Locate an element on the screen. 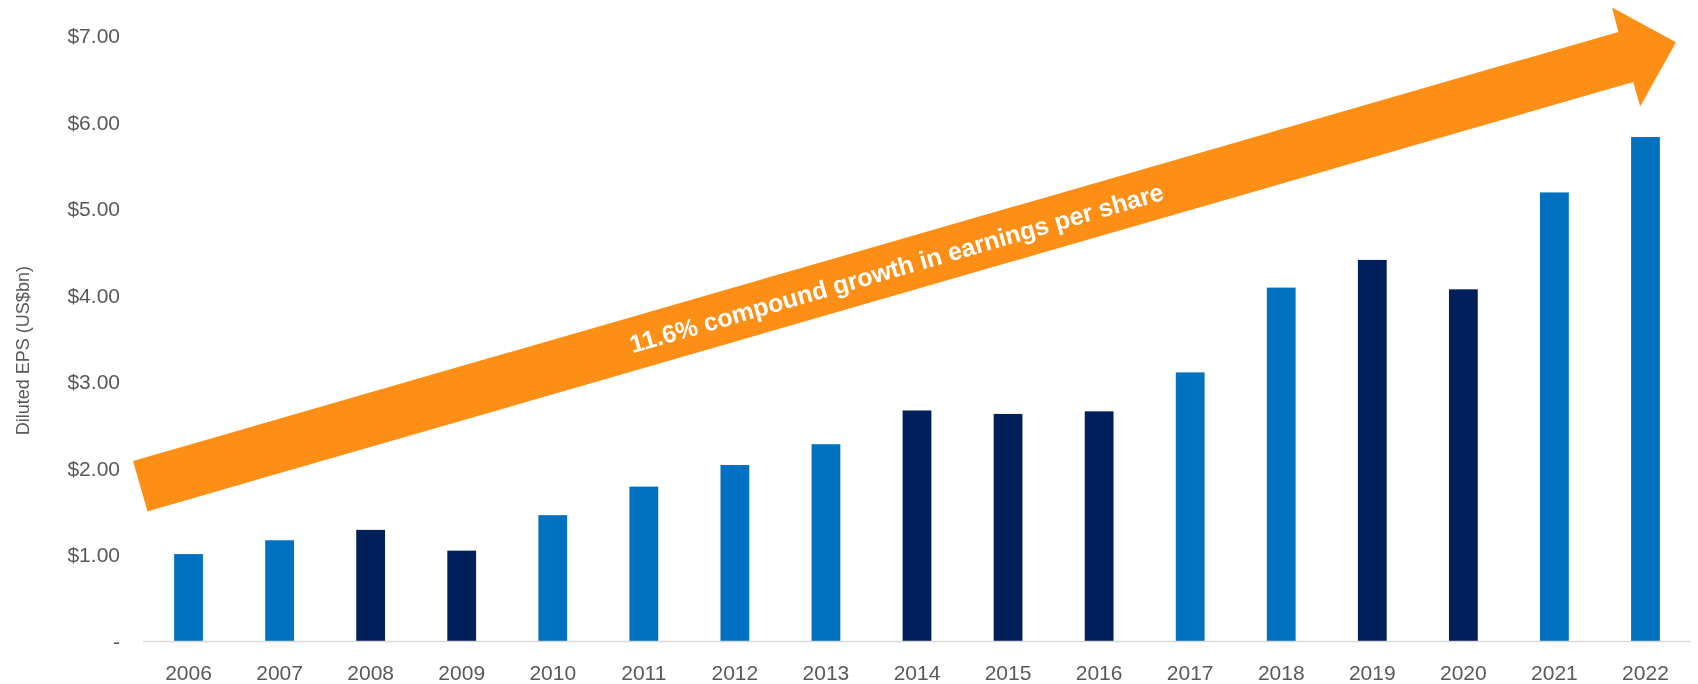 Image resolution: width=1698 pixels, height=684 pixels. y-tick-label: $7.00 is located at coordinates (93, 36).